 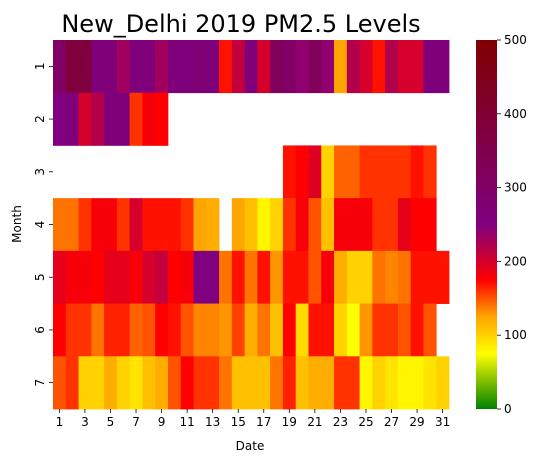 I want to click on x-axis: 1 3 5 7 9 11 13 15 17 19 21 23 25 27 29 31, so click(x=253, y=419).